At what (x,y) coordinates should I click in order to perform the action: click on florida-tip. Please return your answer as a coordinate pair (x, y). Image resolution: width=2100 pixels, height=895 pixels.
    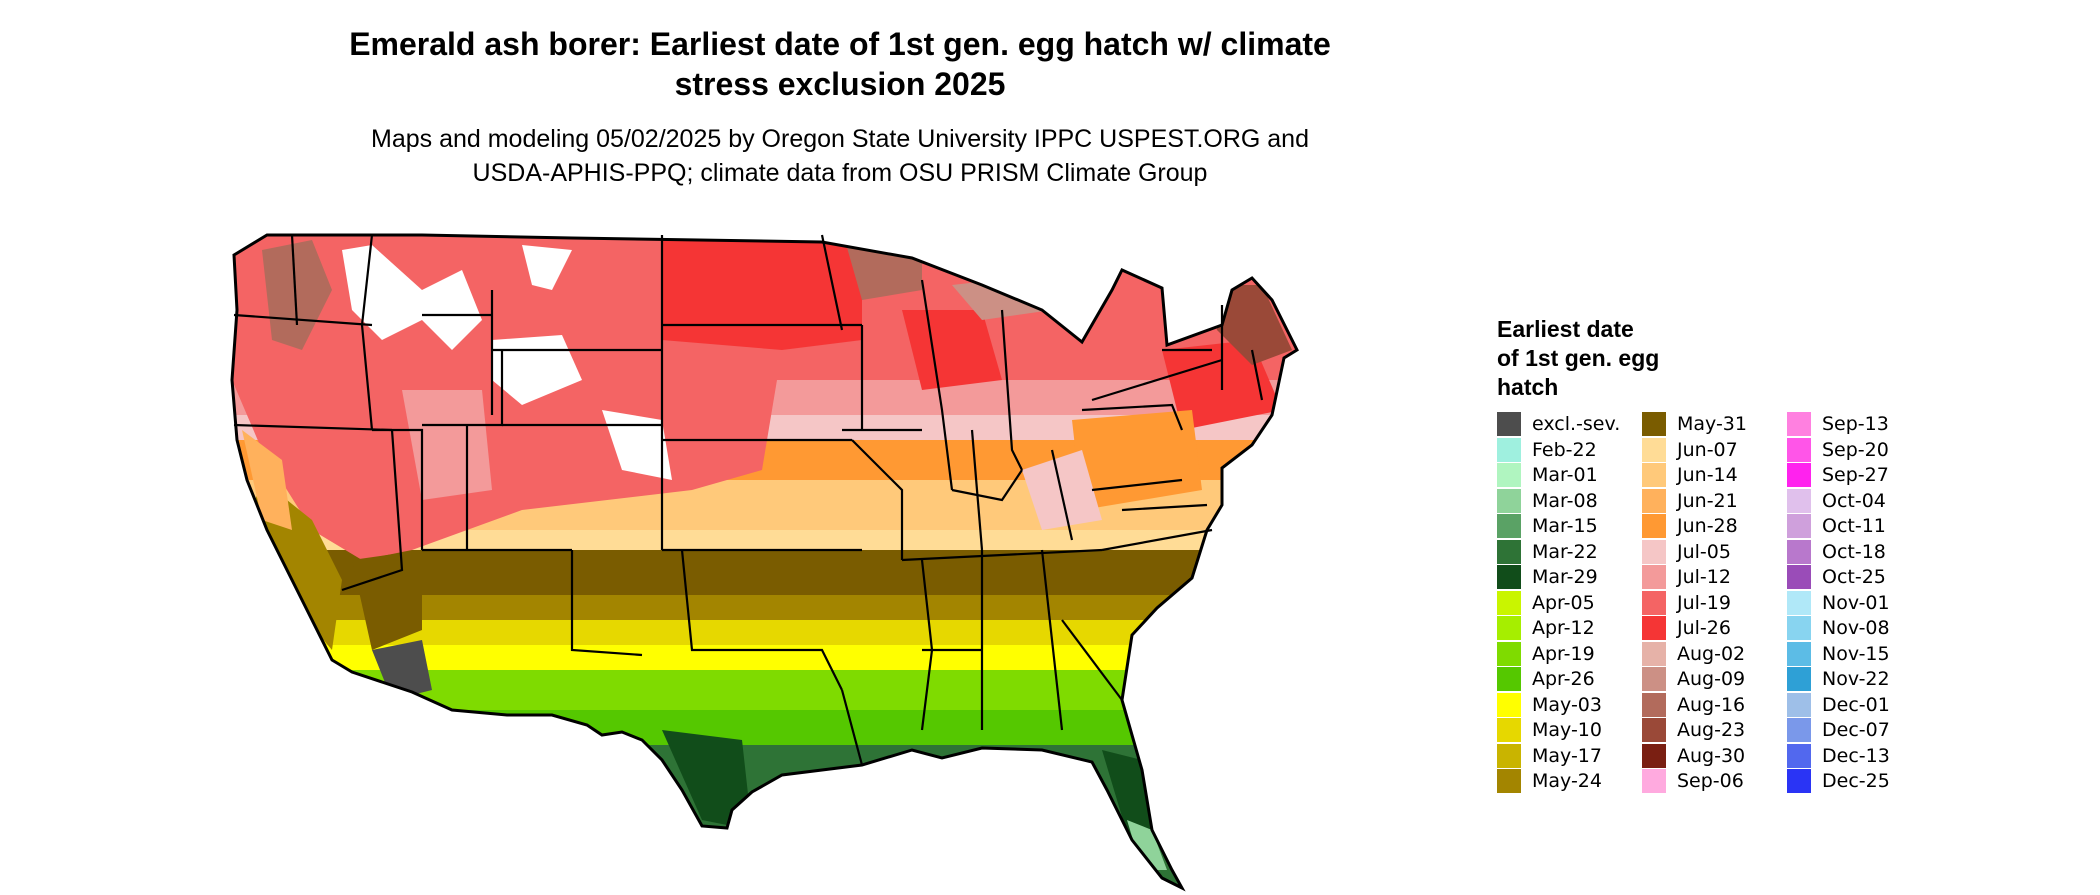
    Looking at the image, I should click on (1147, 845).